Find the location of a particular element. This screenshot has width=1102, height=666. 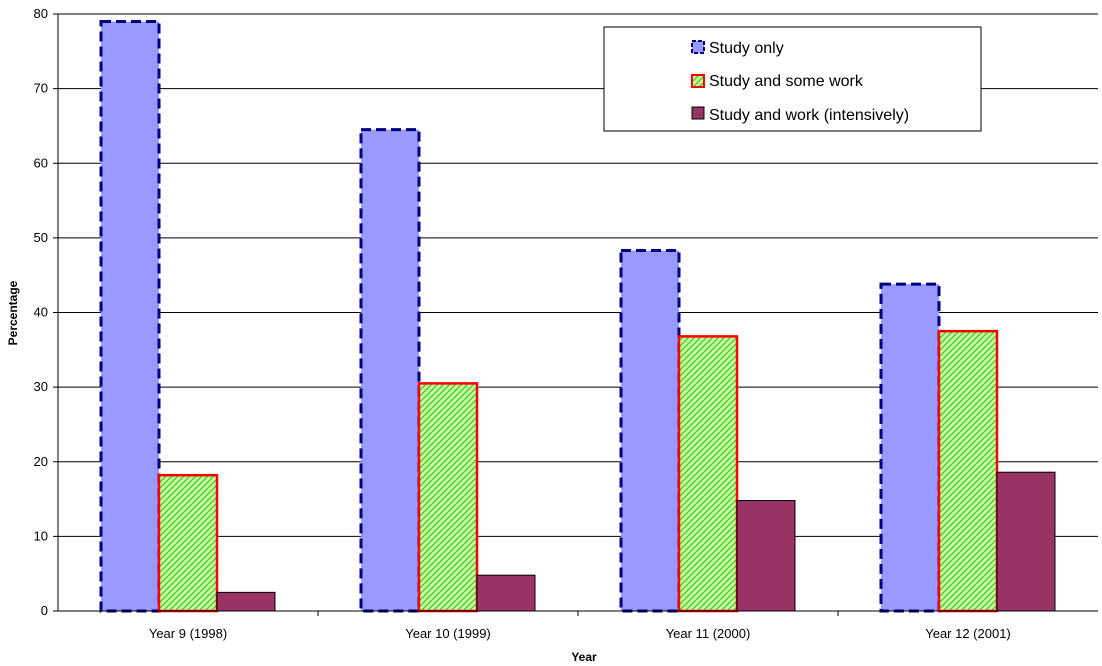

y-axis-title: Percentage is located at coordinates (13, 312).